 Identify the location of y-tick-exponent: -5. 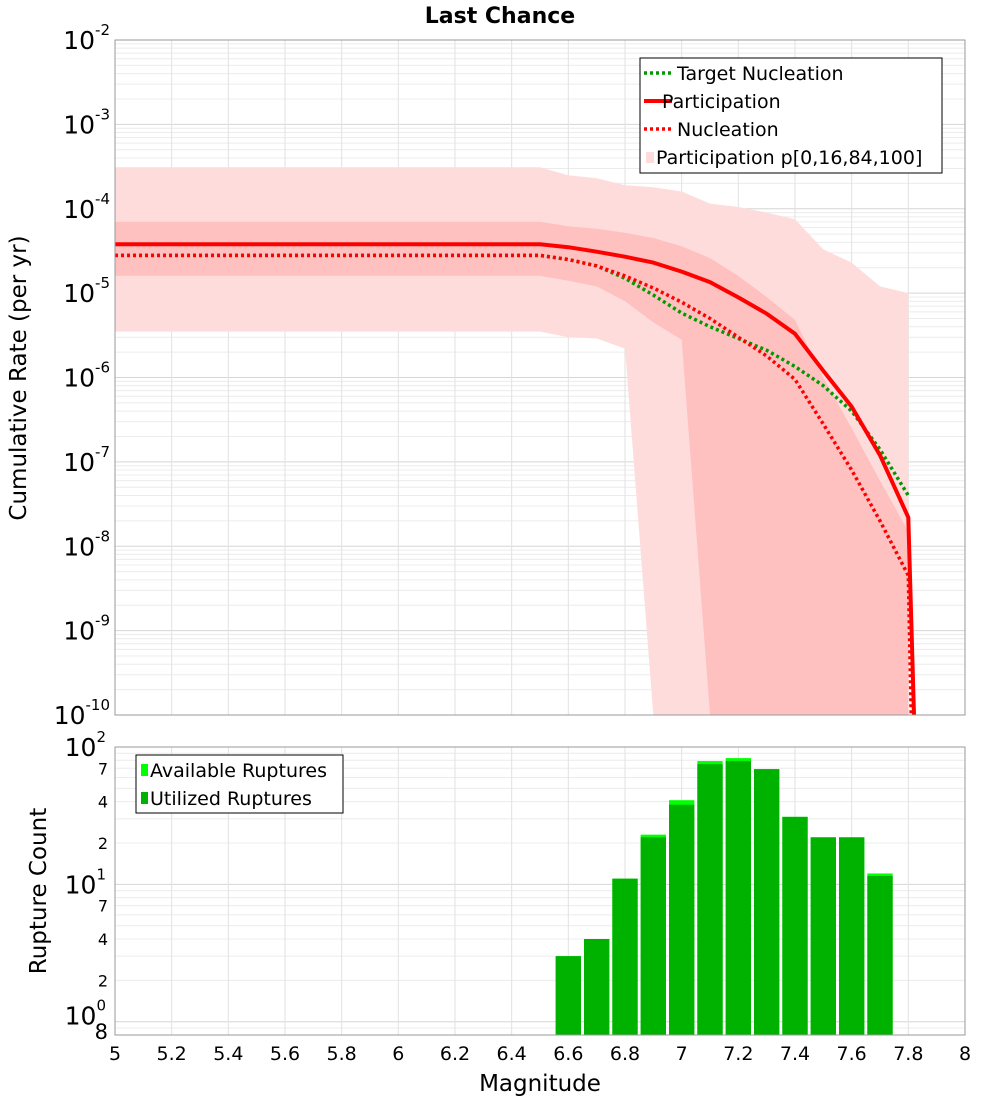
(102, 283).